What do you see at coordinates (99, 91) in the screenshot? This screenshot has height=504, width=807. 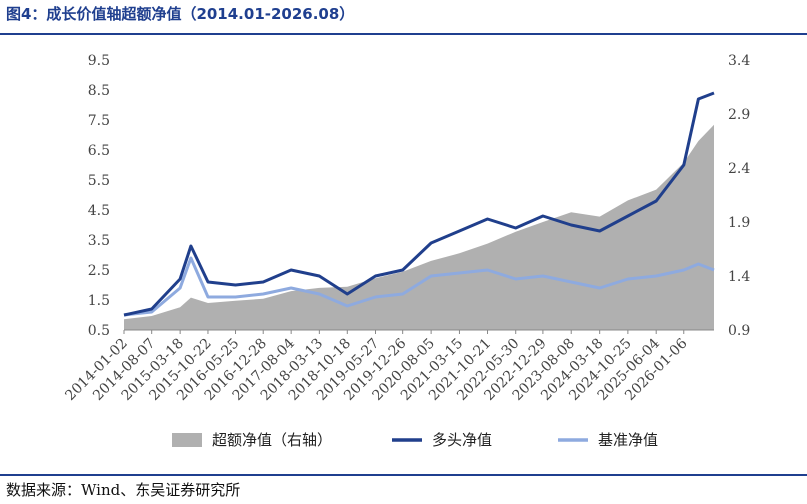 I see `y-left-tick-label: 8.5` at bounding box center [99, 91].